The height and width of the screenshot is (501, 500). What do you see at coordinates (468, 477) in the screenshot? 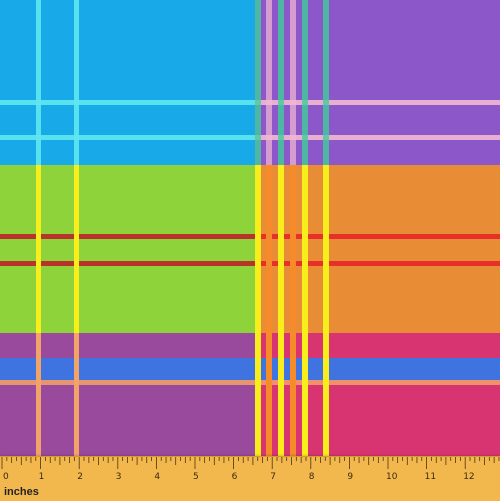
I see `ruler-number: 12` at bounding box center [468, 477].